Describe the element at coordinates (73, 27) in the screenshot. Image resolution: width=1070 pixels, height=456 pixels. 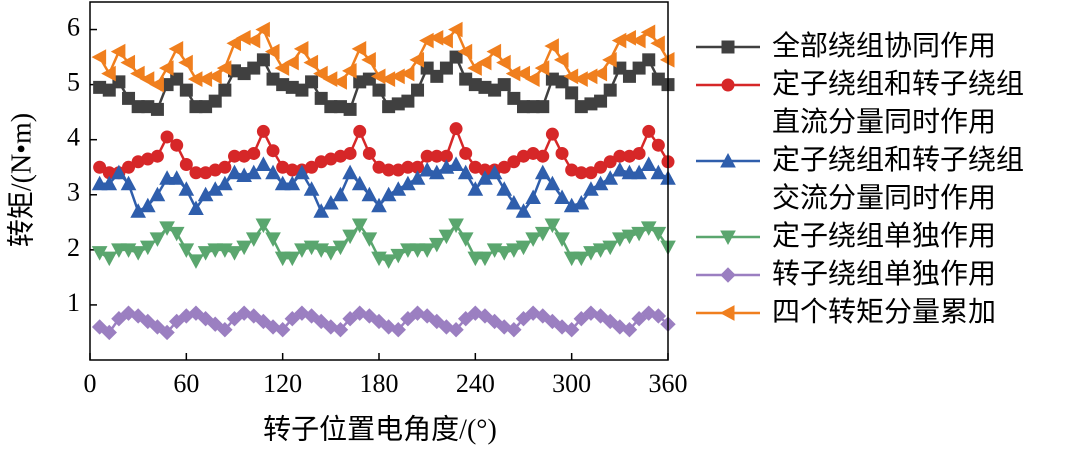
I see `y-tick-label: 6` at that location.